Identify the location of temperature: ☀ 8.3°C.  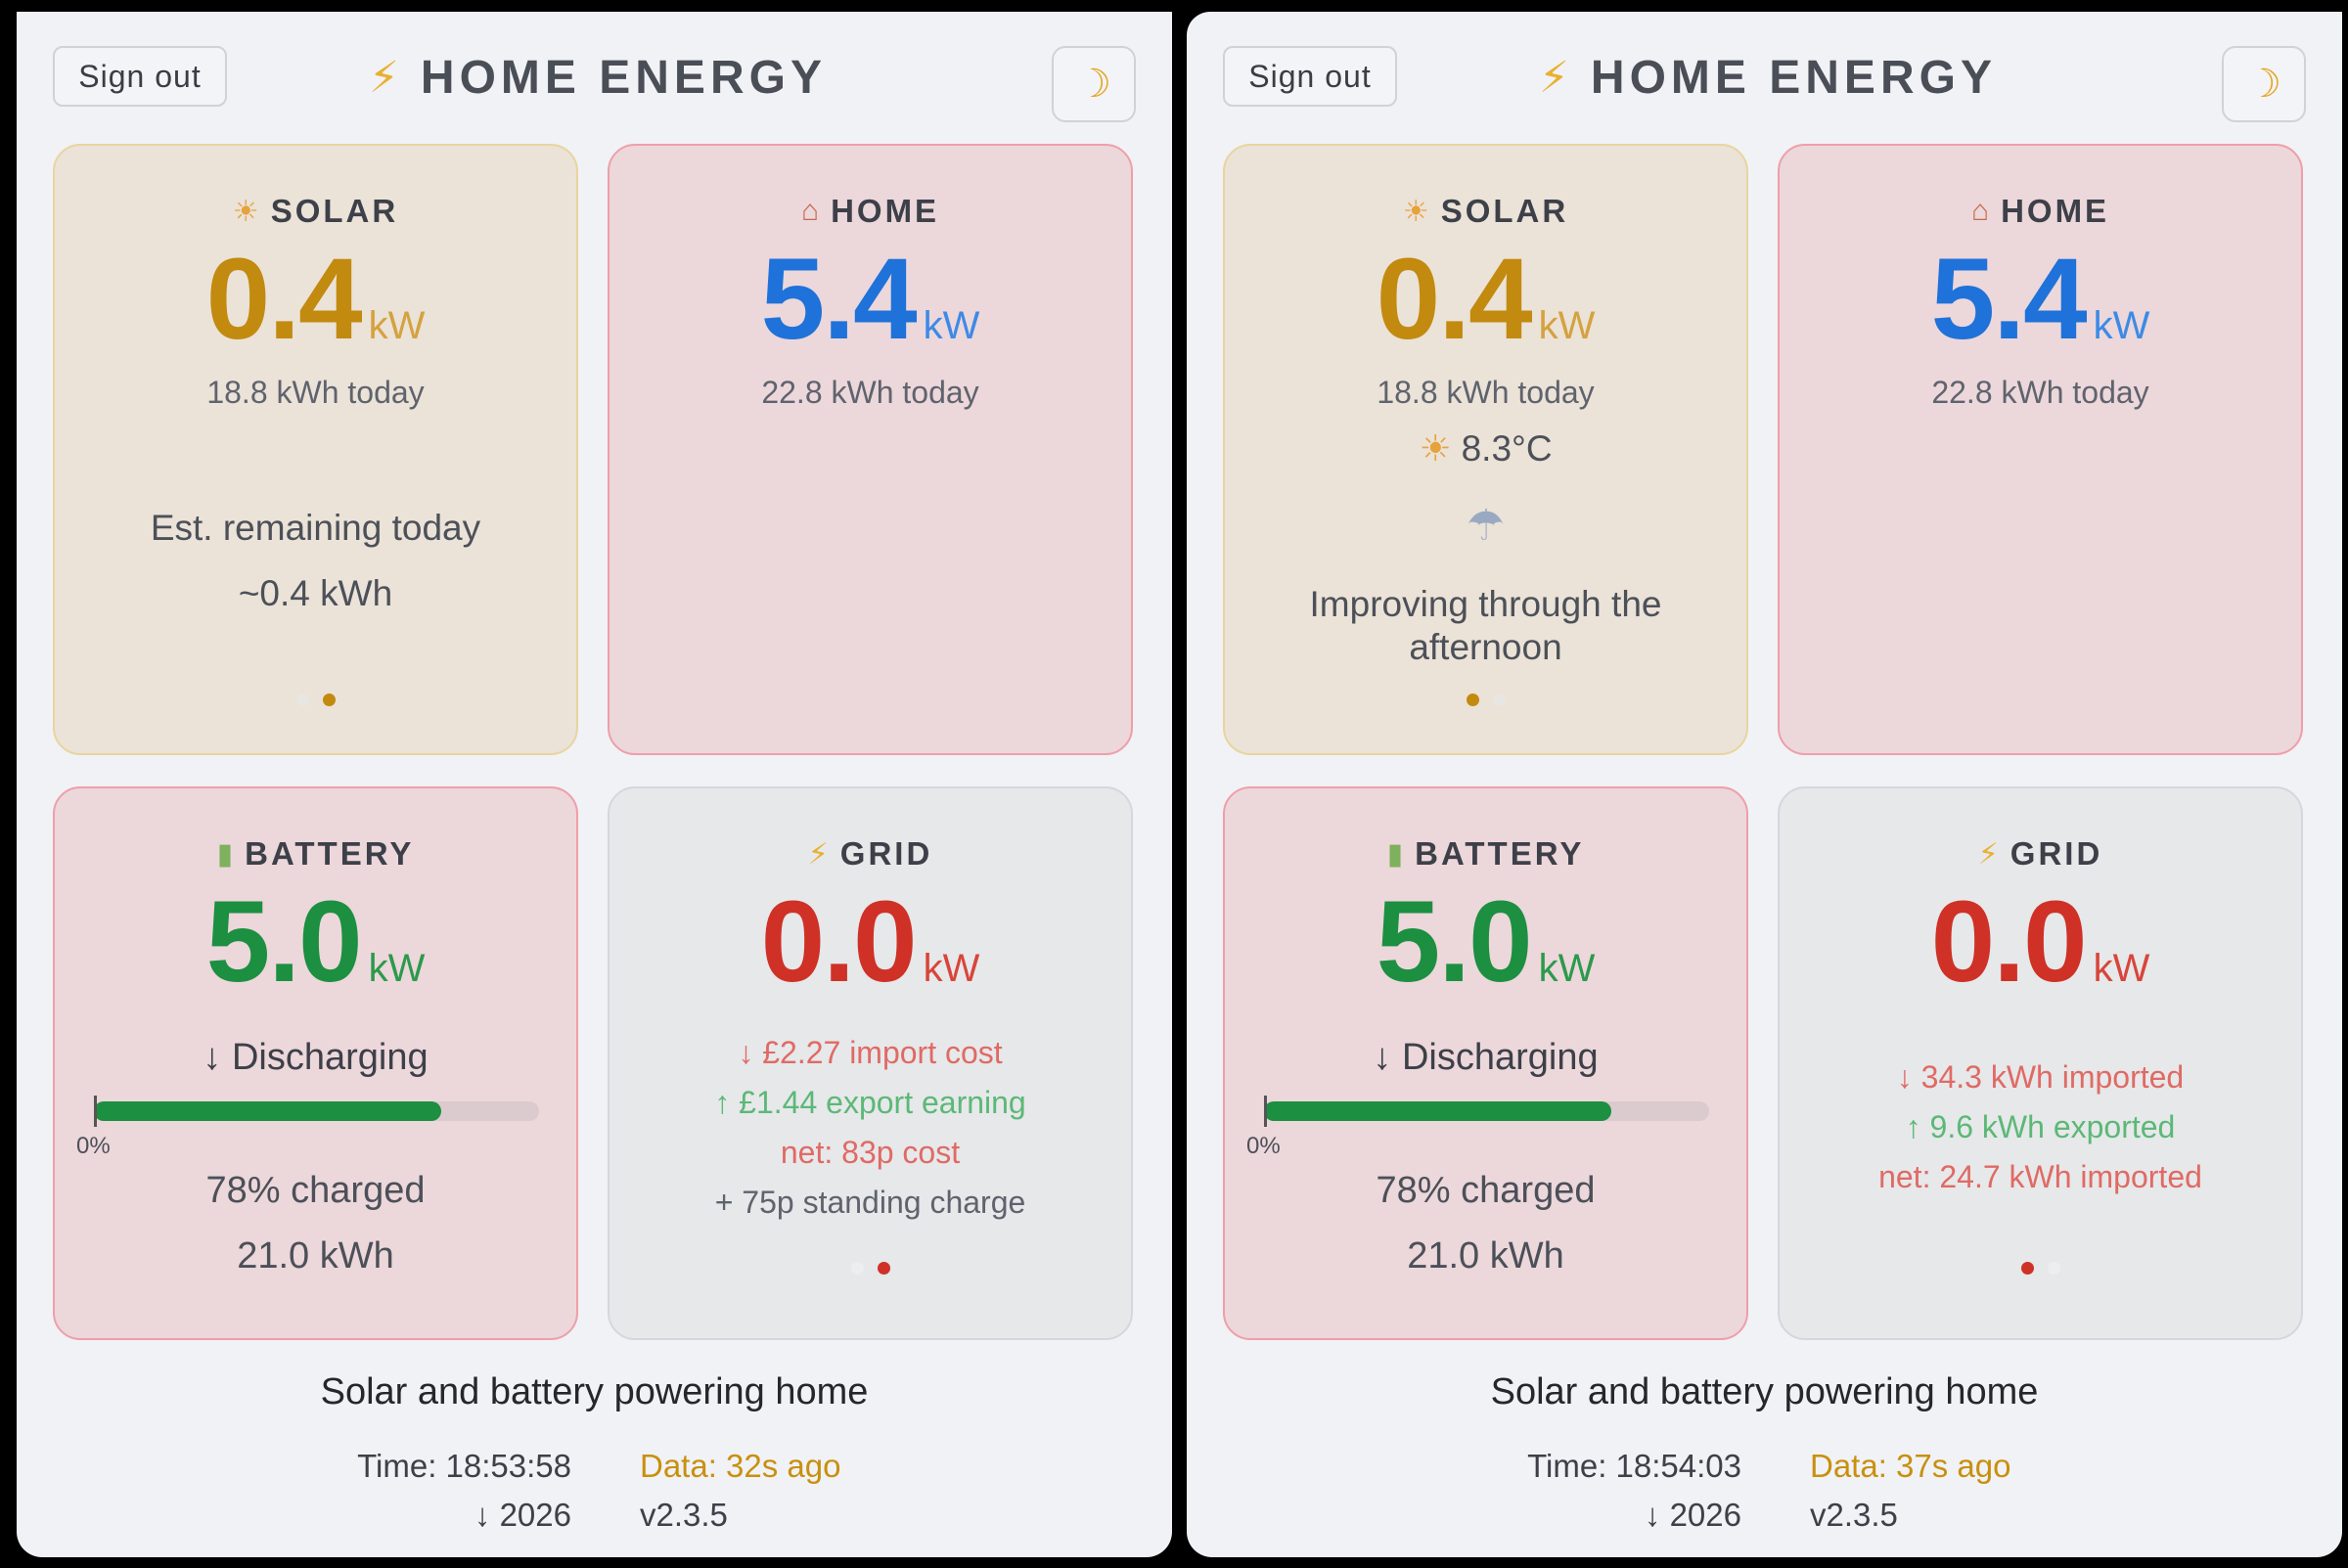
(1485, 448).